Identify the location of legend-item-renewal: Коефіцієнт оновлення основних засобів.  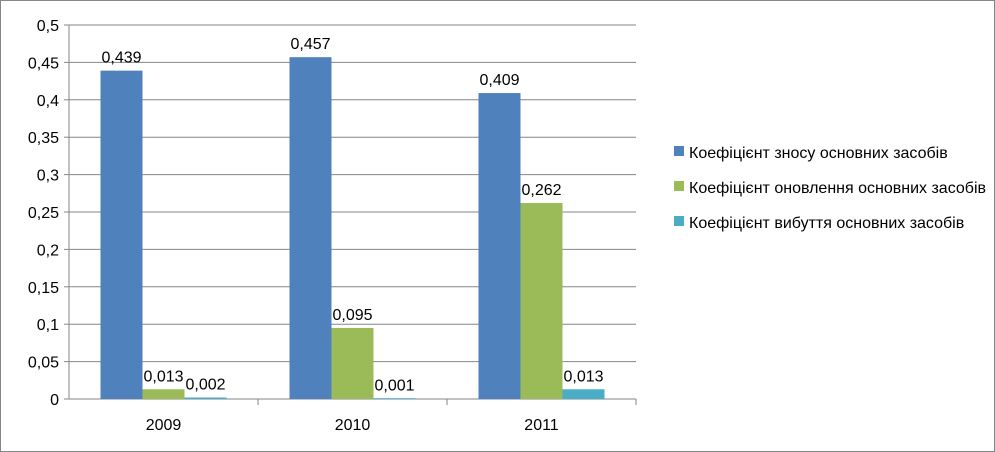
(831, 188).